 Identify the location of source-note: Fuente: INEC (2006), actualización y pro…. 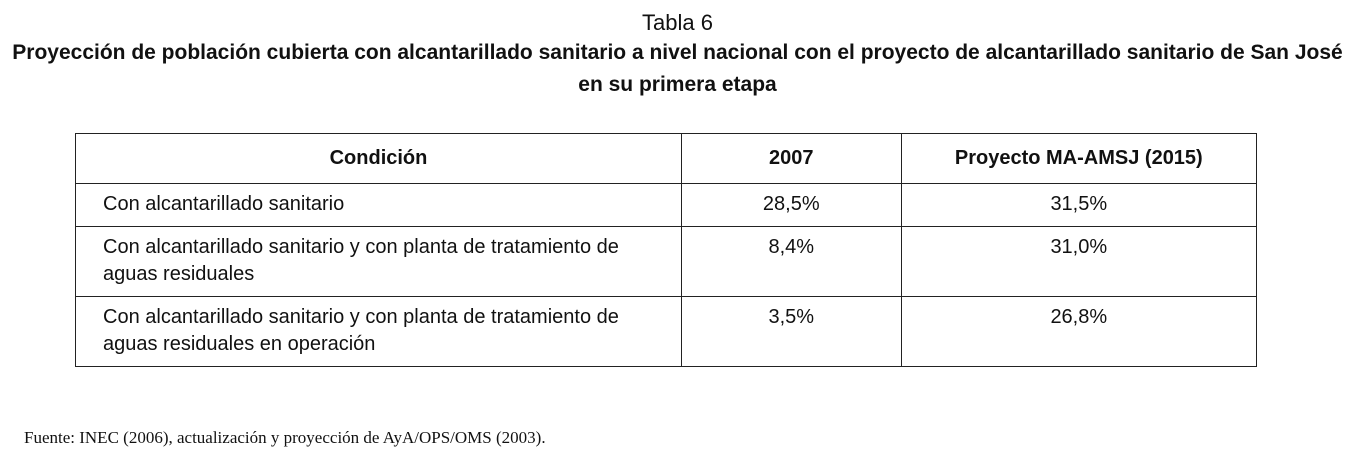
(285, 437).